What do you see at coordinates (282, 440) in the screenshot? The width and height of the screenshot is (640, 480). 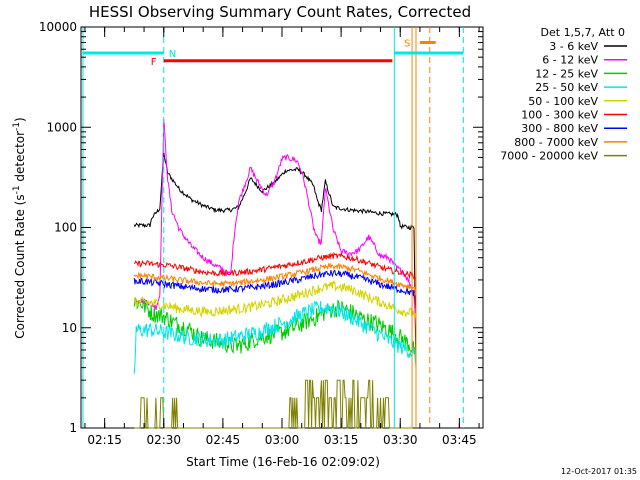 I see `x-tick-label: 03:00` at bounding box center [282, 440].